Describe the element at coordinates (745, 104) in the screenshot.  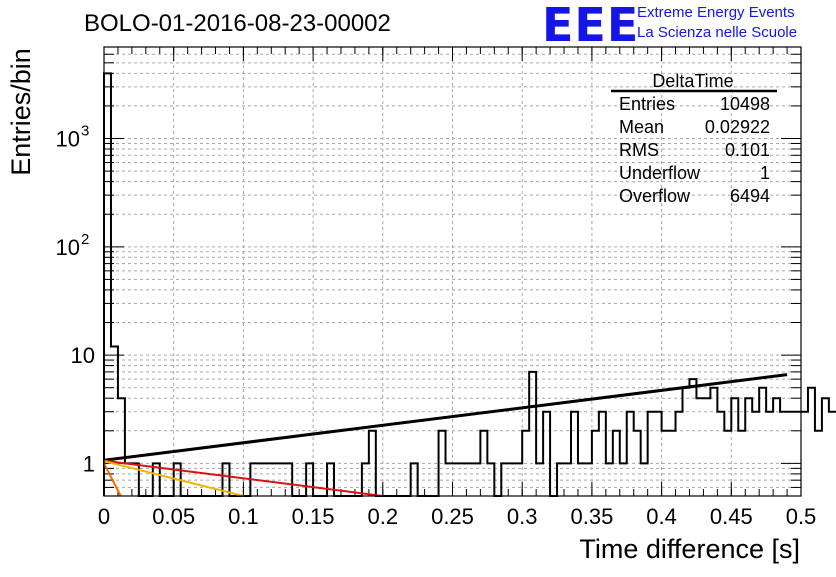
I see `stats-entries-value: 10498` at that location.